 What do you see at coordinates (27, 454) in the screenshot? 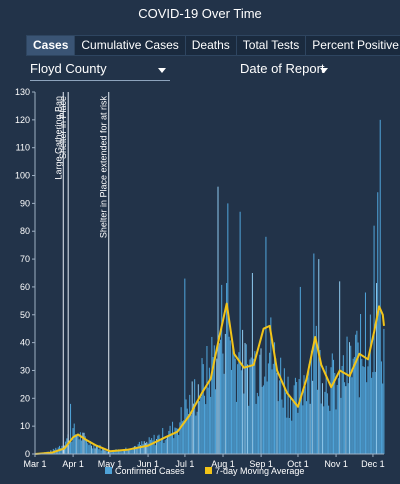
I see `y-tick-label: 0` at bounding box center [27, 454].